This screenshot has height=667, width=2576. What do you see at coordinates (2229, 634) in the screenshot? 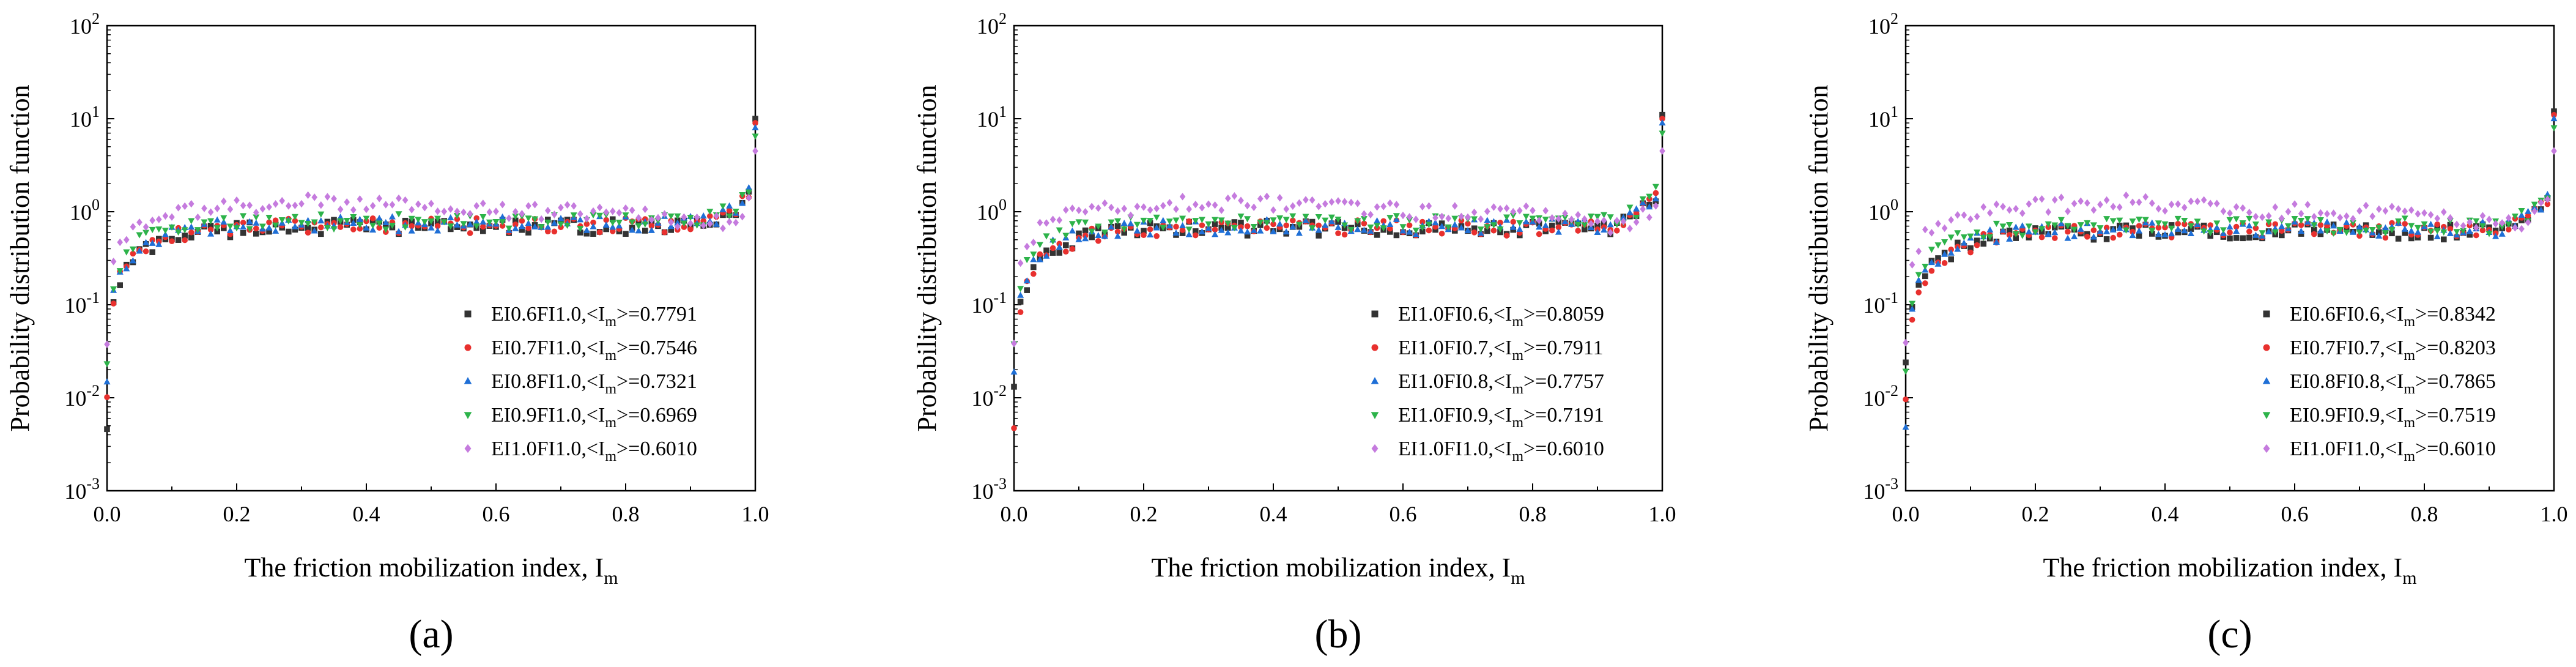
I see `panel-label: (c)` at bounding box center [2229, 634].